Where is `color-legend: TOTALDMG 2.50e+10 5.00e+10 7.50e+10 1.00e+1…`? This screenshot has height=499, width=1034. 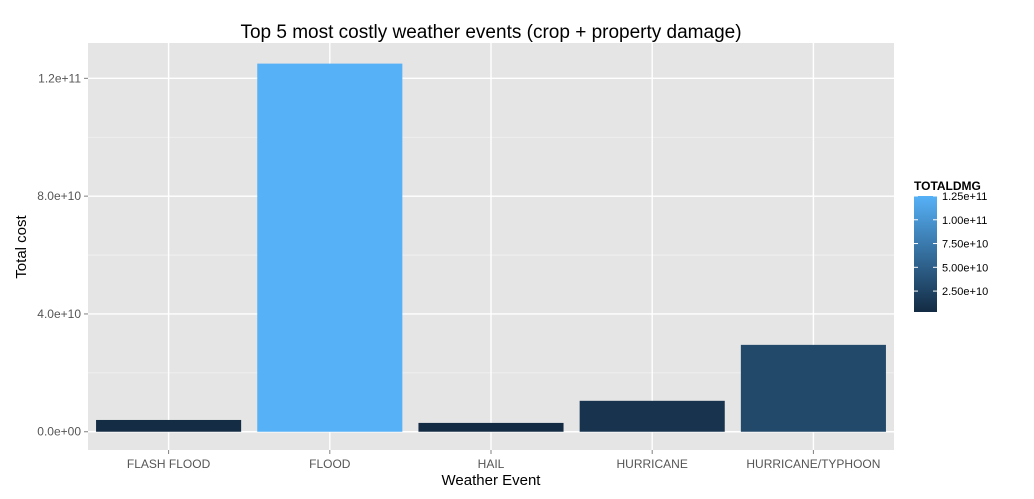 color-legend: TOTALDMG 2.50e+10 5.00e+10 7.50e+10 1.00e+1… is located at coordinates (951, 245).